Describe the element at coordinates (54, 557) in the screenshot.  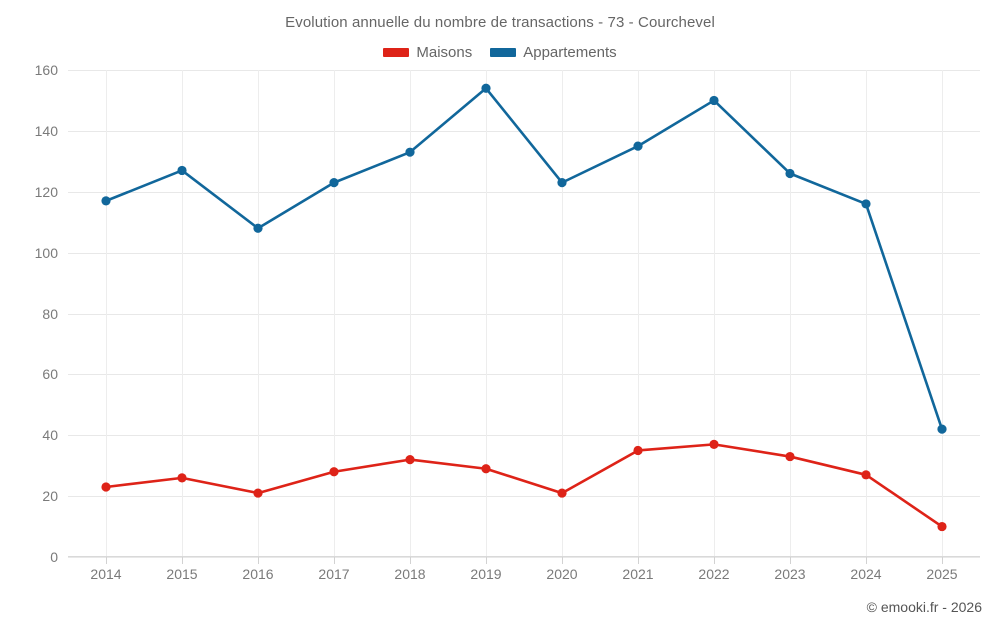
I see `y-axis-tick-label: 0` at that location.